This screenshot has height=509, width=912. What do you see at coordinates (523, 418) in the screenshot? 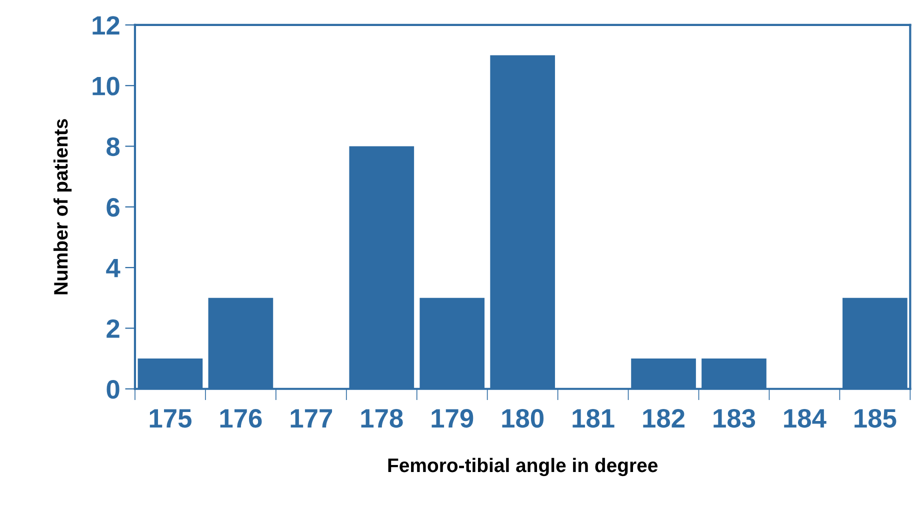
I see `x-tick-label: 180` at bounding box center [523, 418].